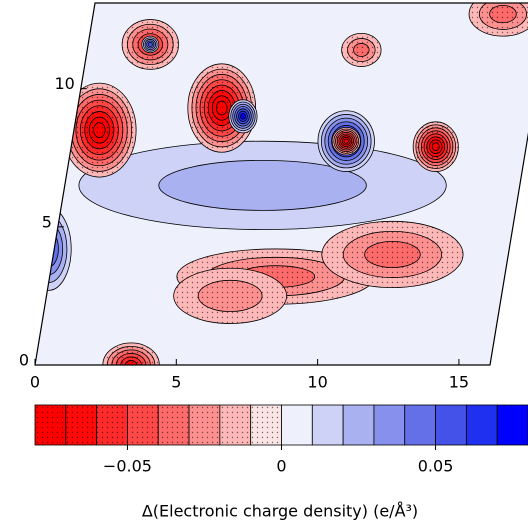 The height and width of the screenshot is (530, 528). I want to click on x-tick-label: 15, so click(459, 382).